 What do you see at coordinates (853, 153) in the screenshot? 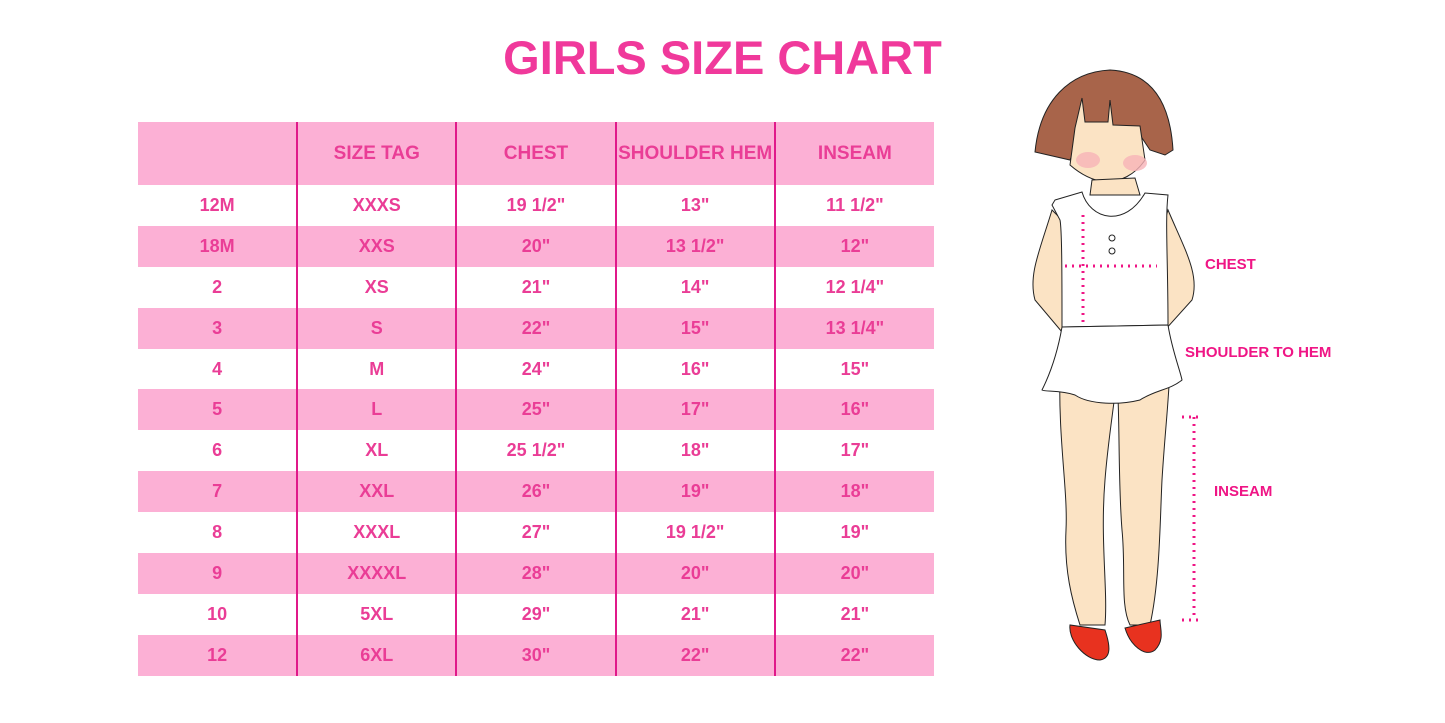
I see `column-header: INSEAM` at bounding box center [853, 153].